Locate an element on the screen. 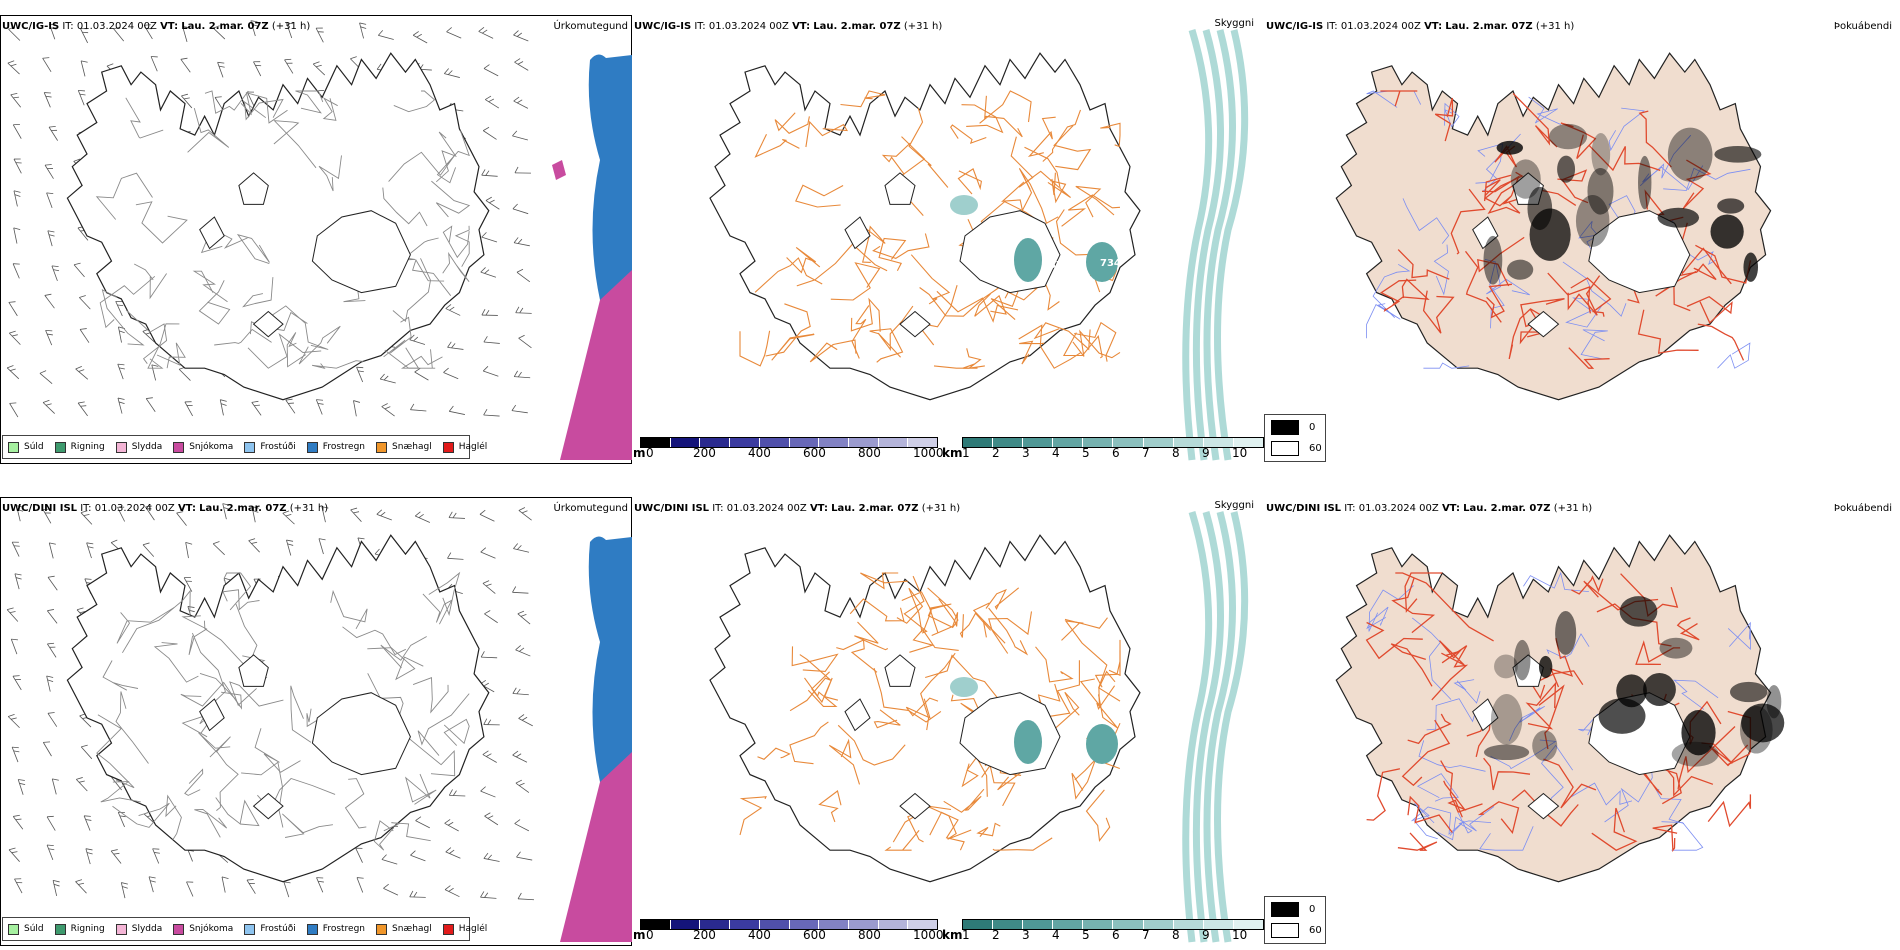  cloudbase-tick: 400 is located at coordinates (759, 453).